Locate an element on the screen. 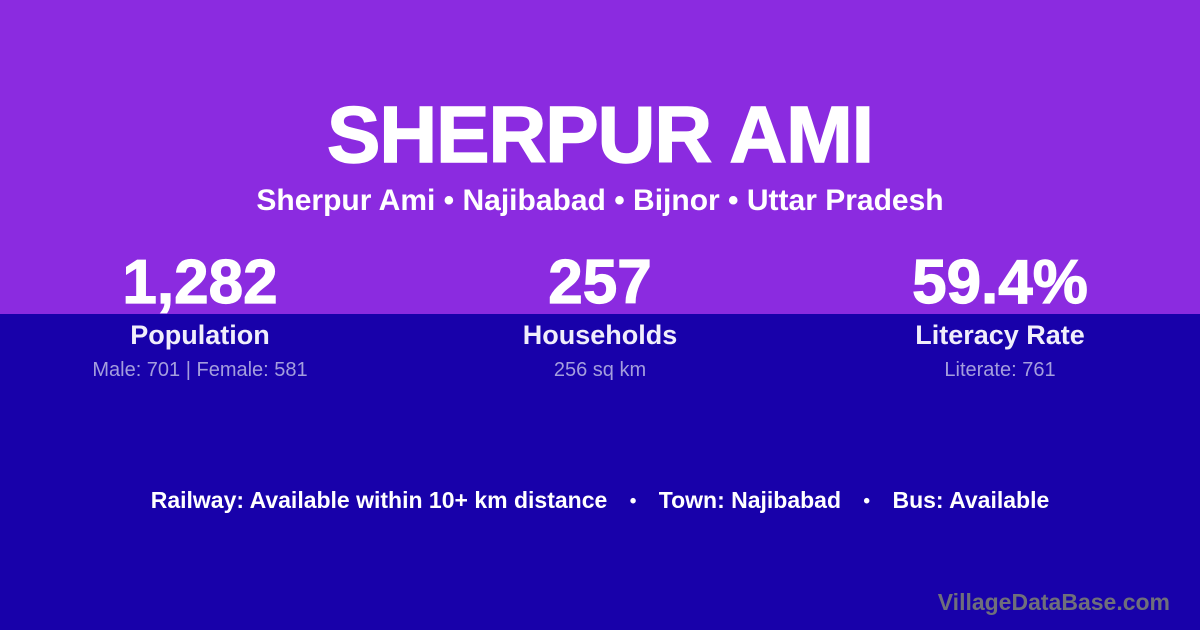 The image size is (1200, 630). literacy-label: Literacy Rate is located at coordinates (1000, 335).